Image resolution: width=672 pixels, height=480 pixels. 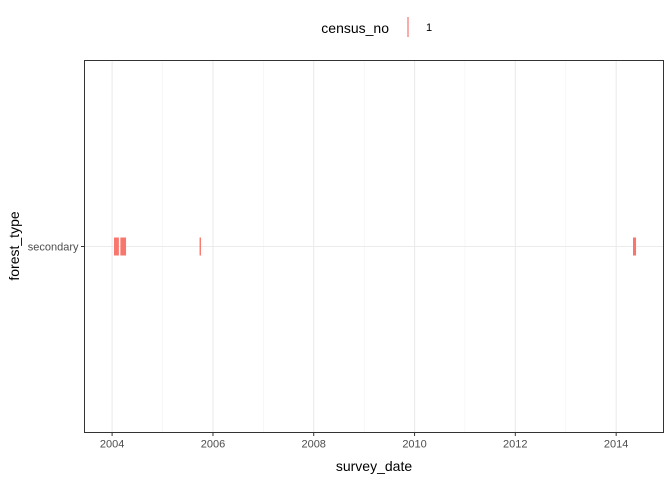 What do you see at coordinates (429, 28) in the screenshot?
I see `legend-label-census-1: 1` at bounding box center [429, 28].